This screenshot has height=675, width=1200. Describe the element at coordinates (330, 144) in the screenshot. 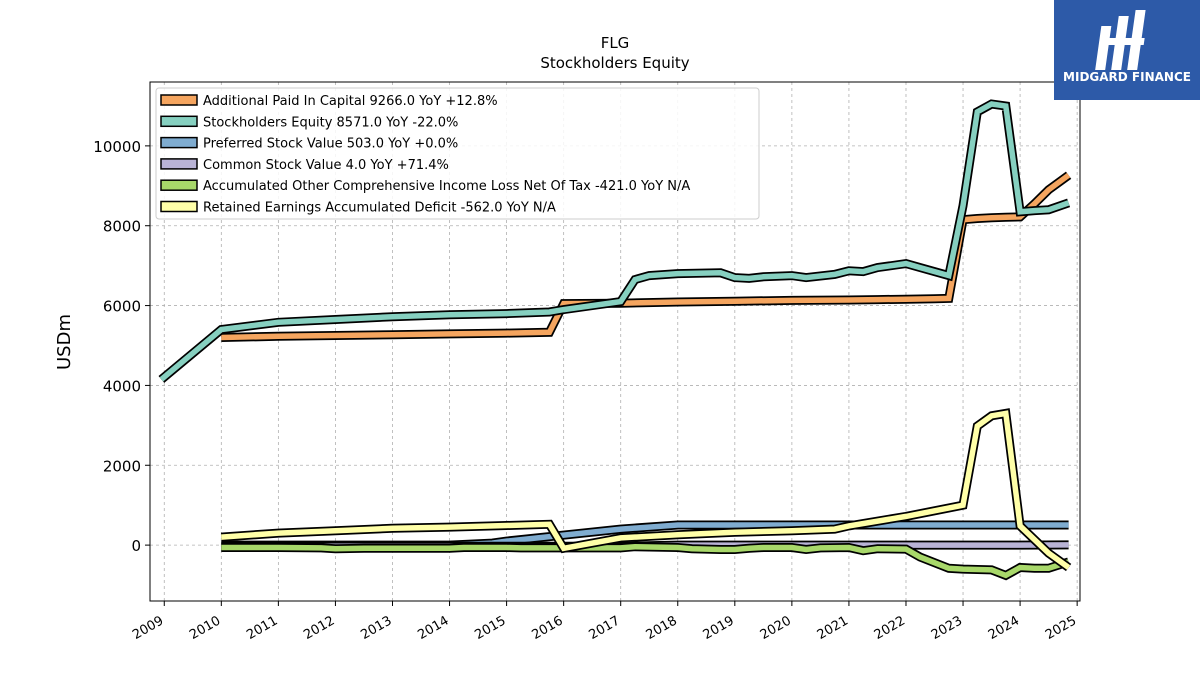

I see `legend-label: Preferred Stock Value 503.0 YoY +0.0%` at that location.